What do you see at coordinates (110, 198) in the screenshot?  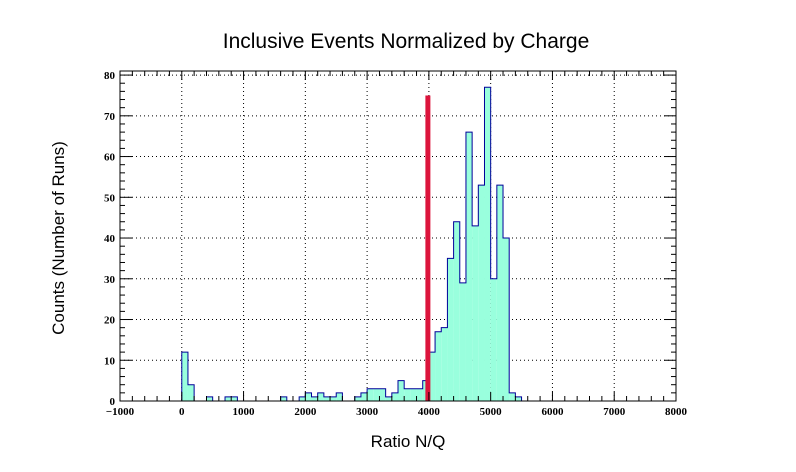 I see `y-tick-label: 50` at bounding box center [110, 198].